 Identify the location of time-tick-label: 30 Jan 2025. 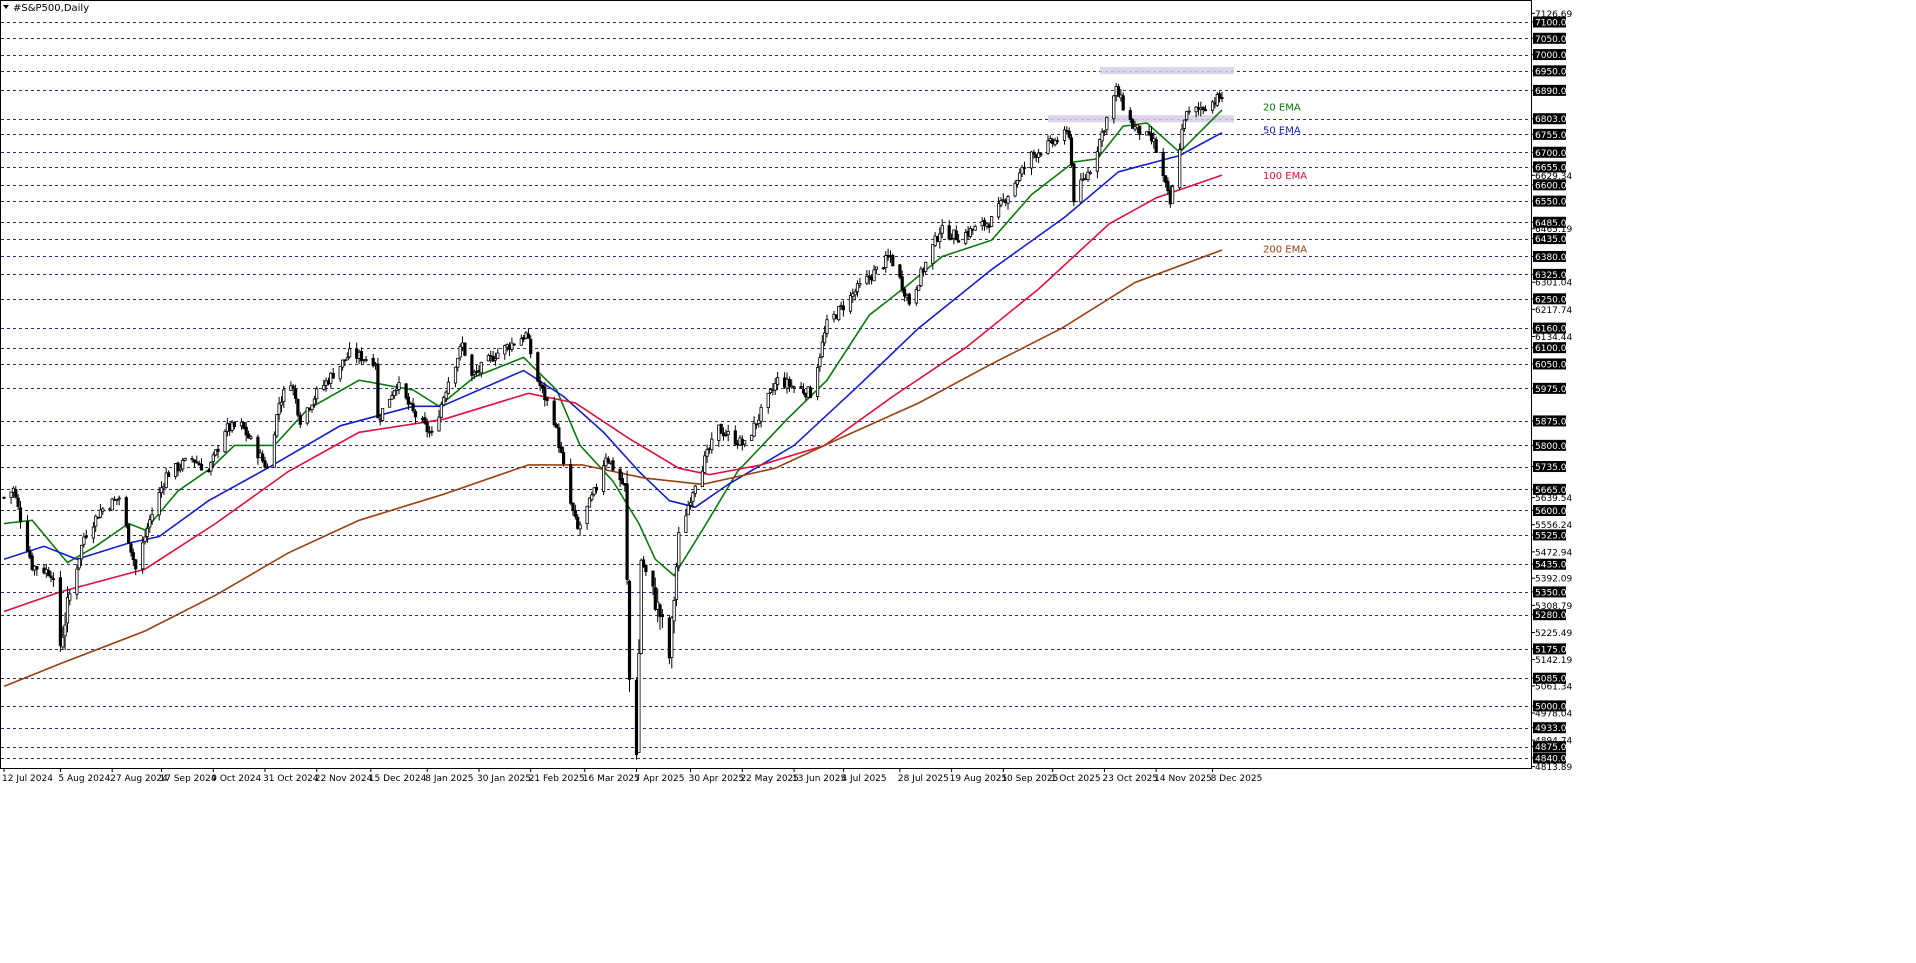
(504, 779).